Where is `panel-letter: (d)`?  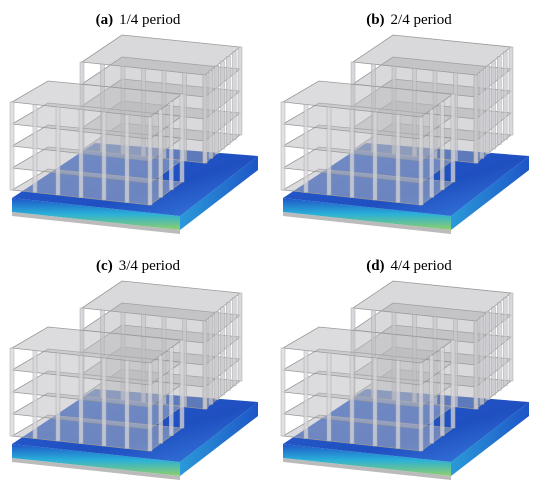 panel-letter: (d) is located at coordinates (375, 266).